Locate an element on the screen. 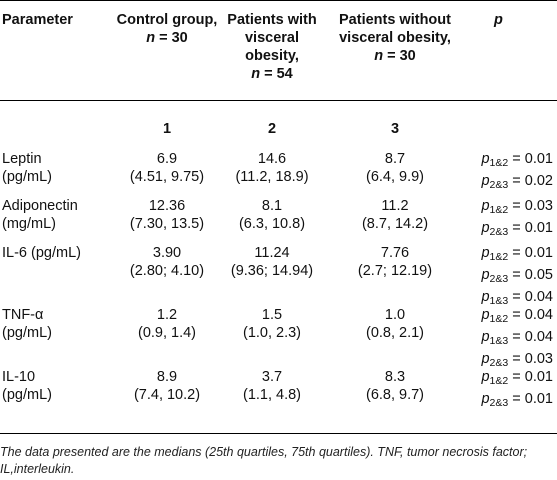 Image resolution: width=557 pixels, height=480 pixels. p-value: p2&3 = 0.03 is located at coordinates (517, 360).